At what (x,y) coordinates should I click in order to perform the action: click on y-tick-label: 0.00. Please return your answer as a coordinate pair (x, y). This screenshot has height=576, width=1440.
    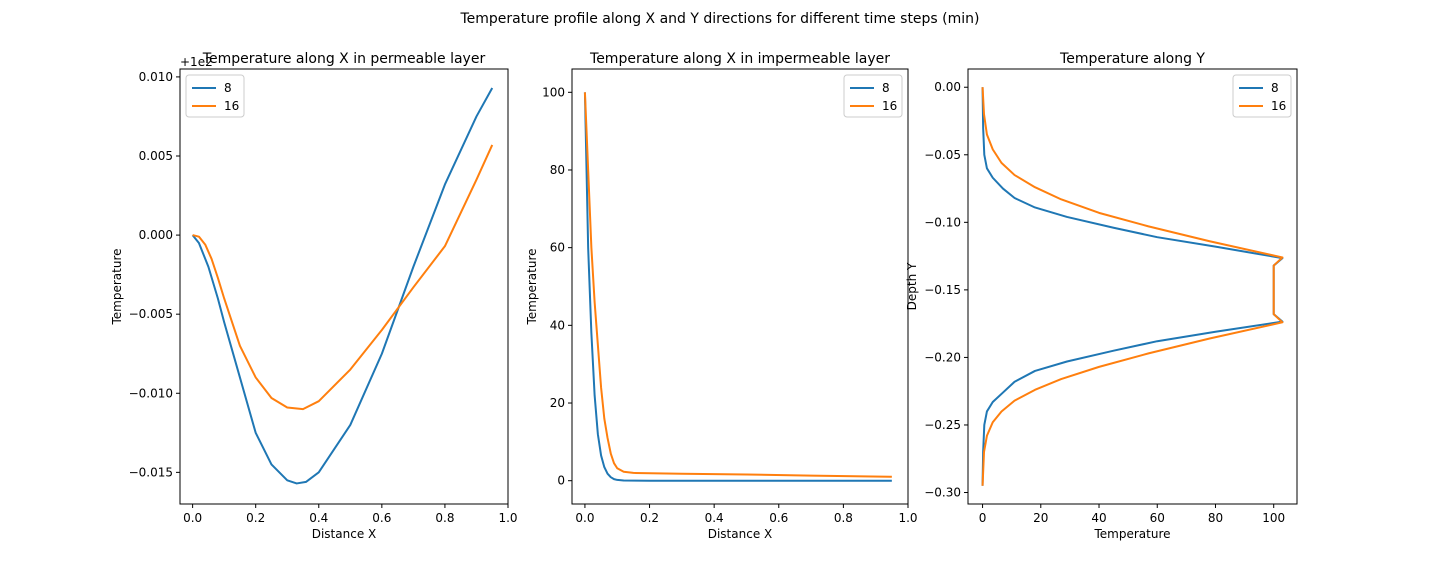
    Looking at the image, I should click on (947, 87).